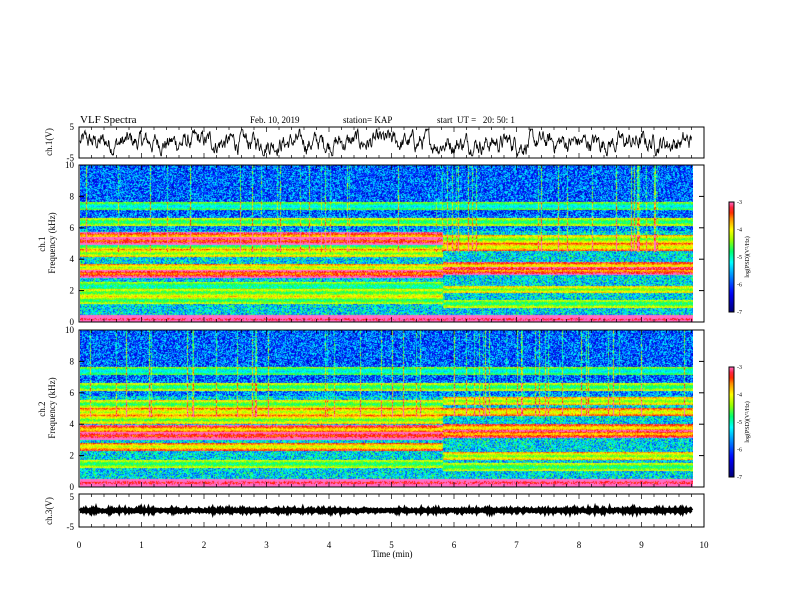 The height and width of the screenshot is (612, 792). Describe the element at coordinates (739, 313) in the screenshot. I see `cb1-ticks-label-4: -7` at that location.